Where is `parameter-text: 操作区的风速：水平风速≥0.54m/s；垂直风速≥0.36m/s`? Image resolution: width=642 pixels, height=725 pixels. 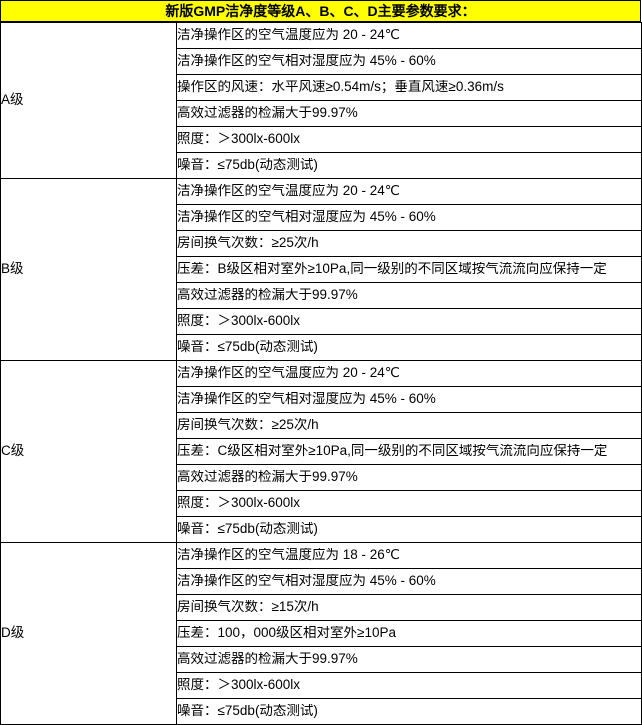 parameter-text: 操作区的风速：水平风速≥0.54m/s；垂直风速≥0.36m/s is located at coordinates (340, 87).